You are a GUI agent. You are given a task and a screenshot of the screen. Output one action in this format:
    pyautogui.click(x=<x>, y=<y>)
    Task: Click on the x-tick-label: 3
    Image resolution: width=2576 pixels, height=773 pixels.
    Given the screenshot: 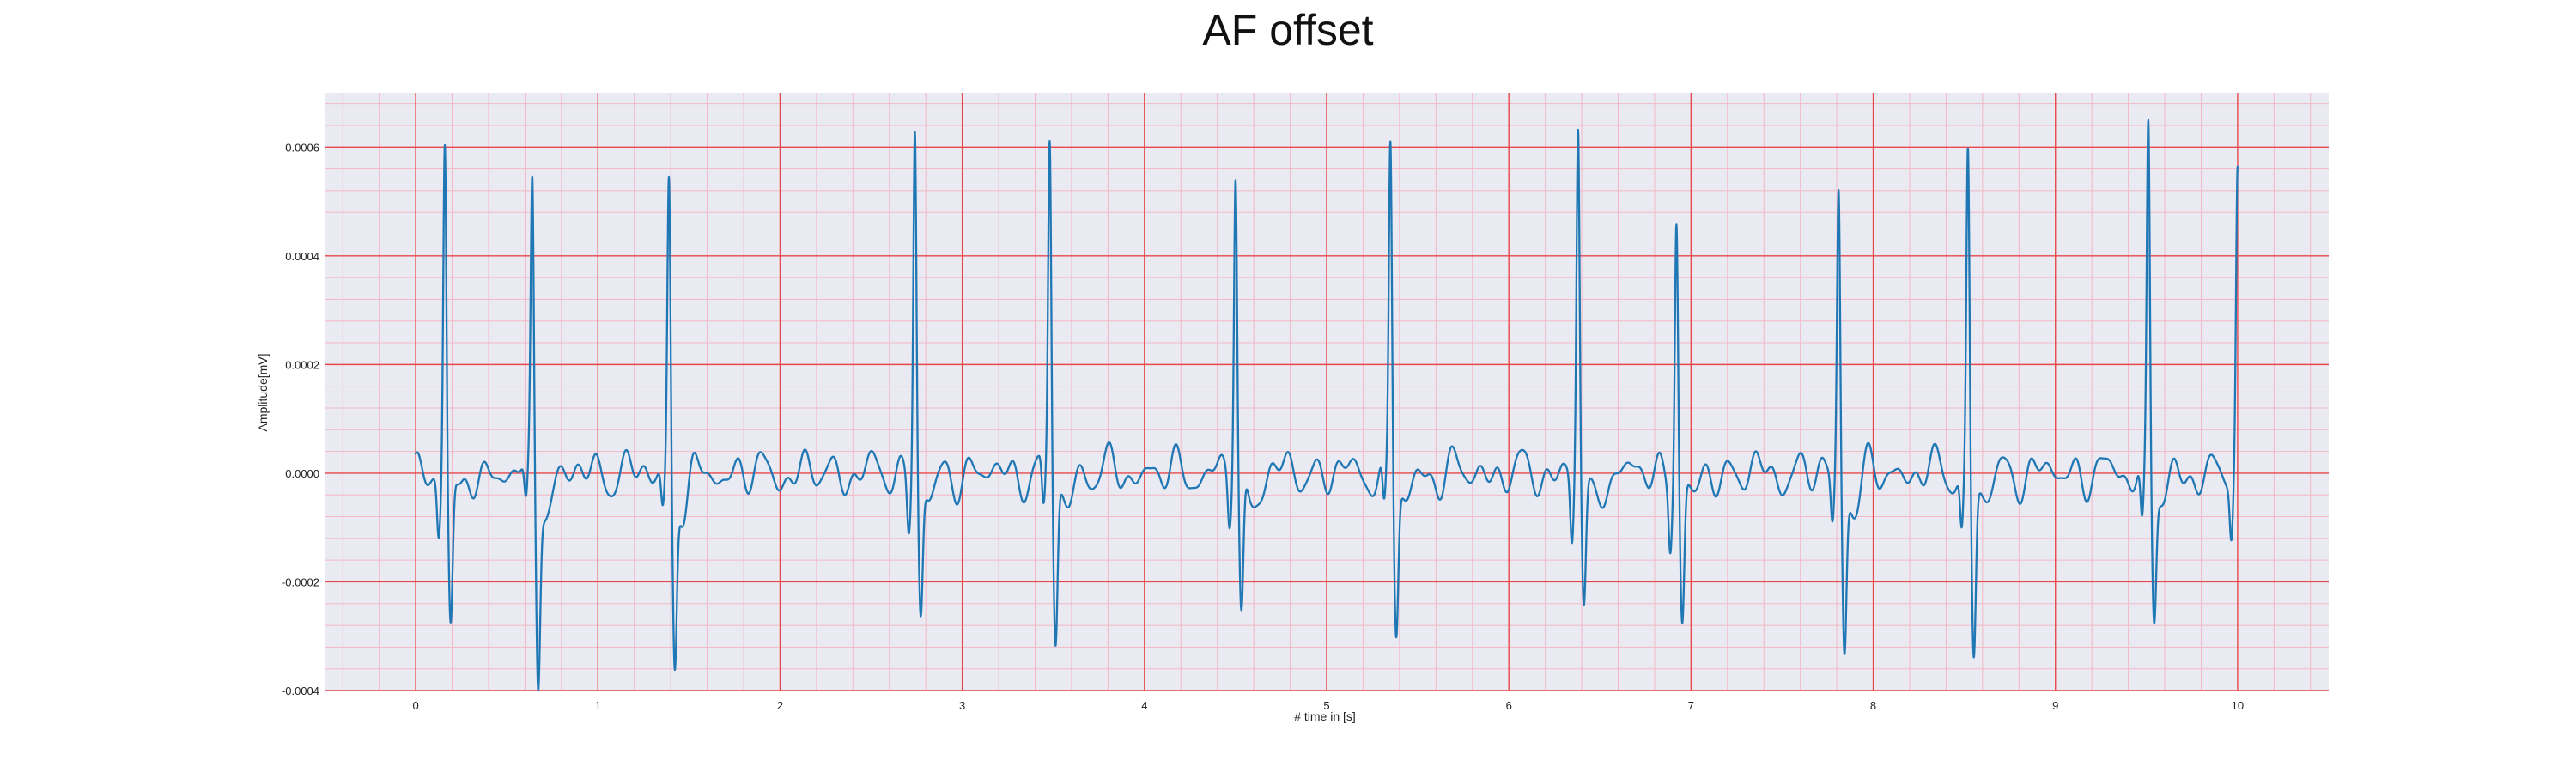 What is the action you would take?
    pyautogui.click(x=962, y=705)
    